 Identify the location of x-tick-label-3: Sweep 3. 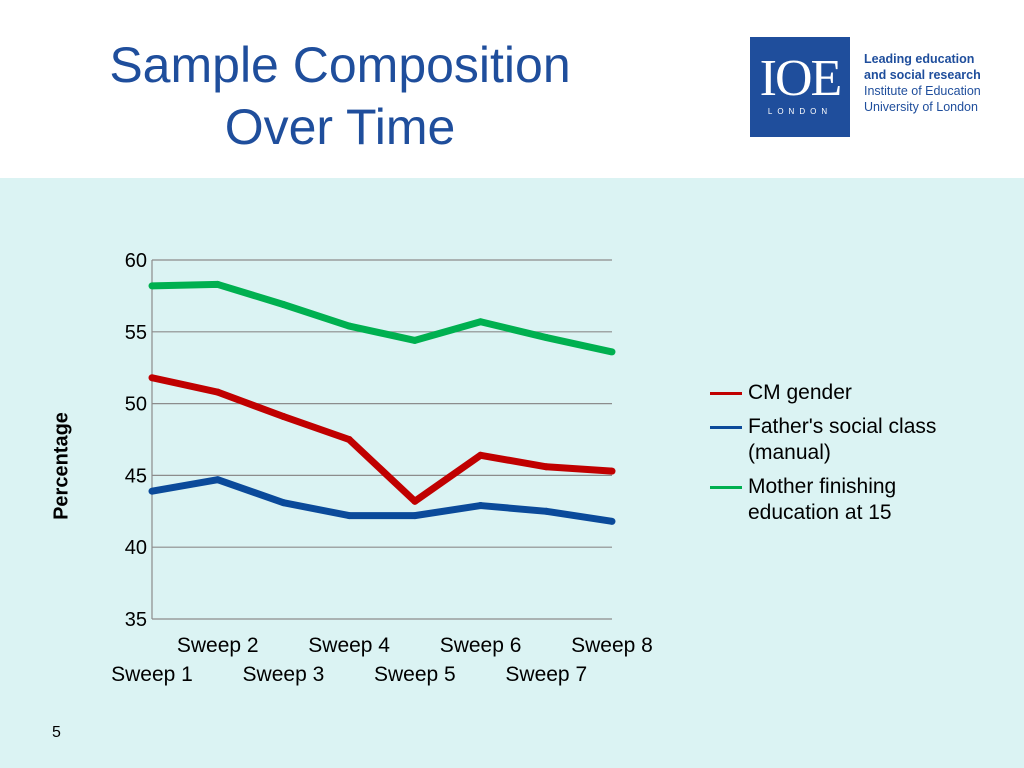
(284, 674).